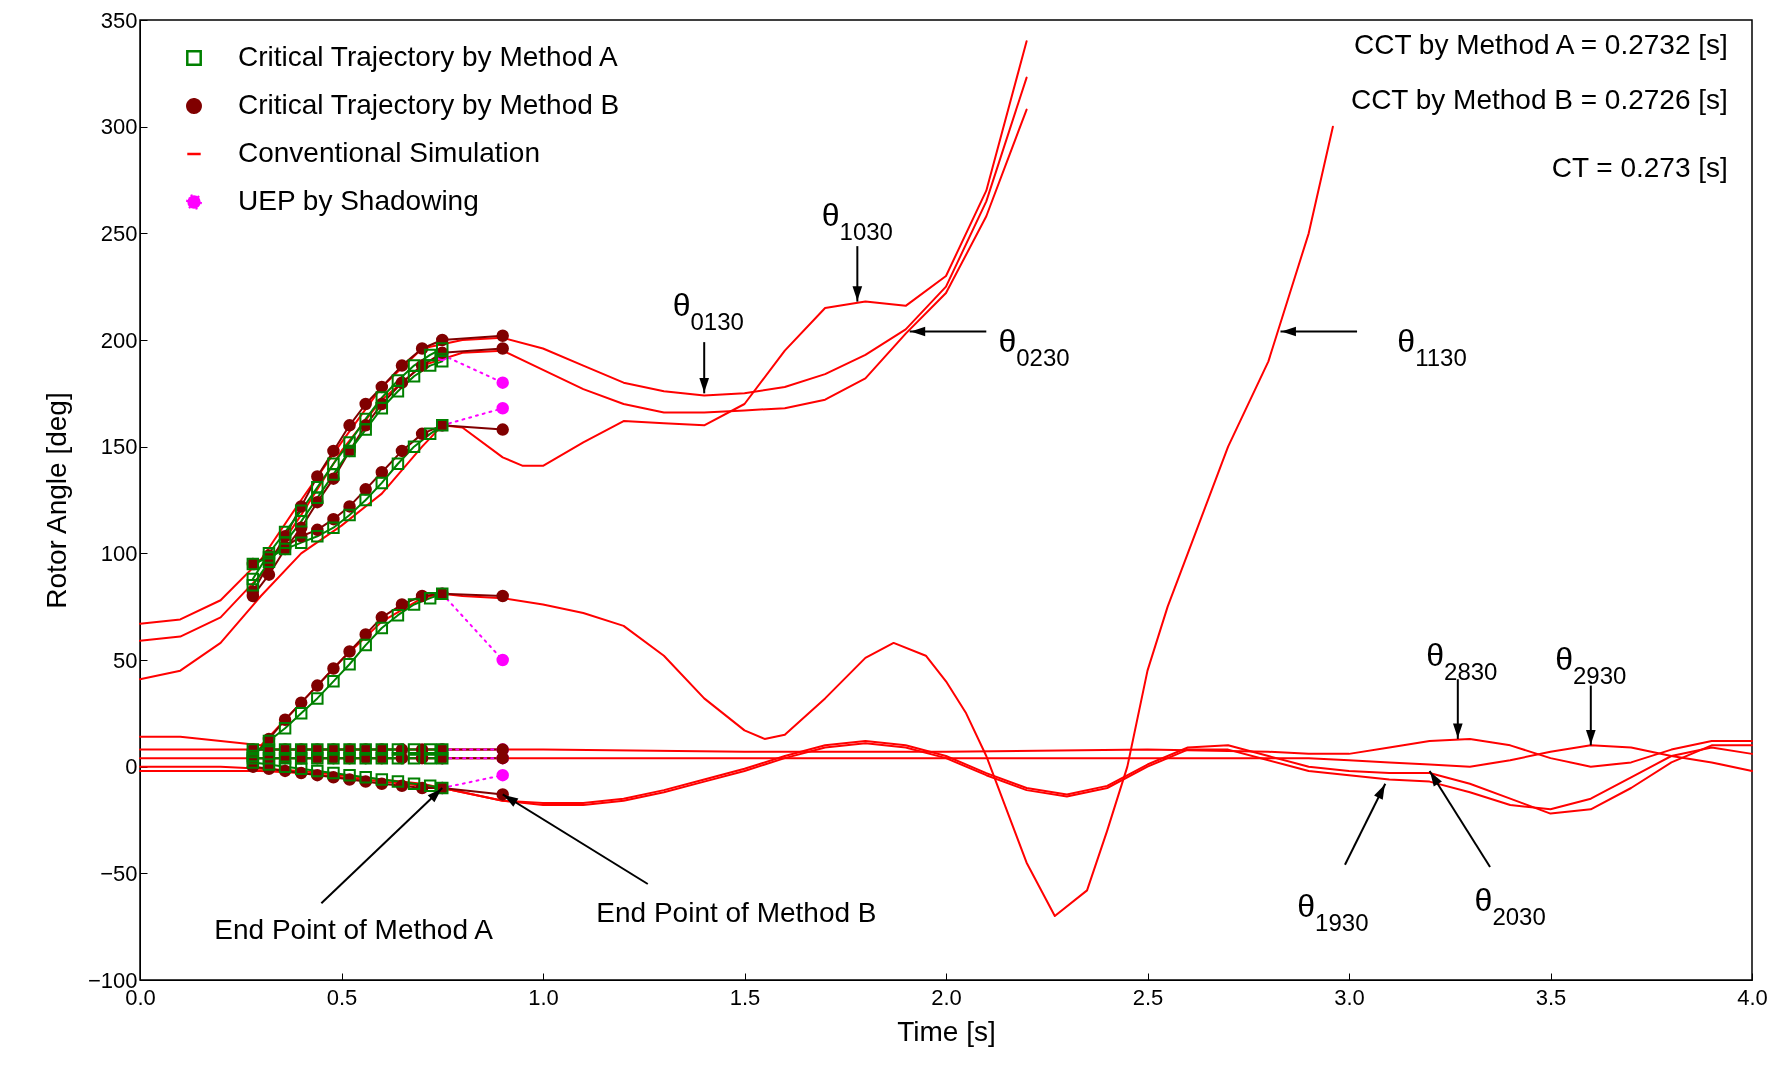 Image resolution: width=1775 pixels, height=1083 pixels. What do you see at coordinates (1540, 44) in the screenshot?
I see `annotation: CCT by Method A = 0.2732 [s]` at bounding box center [1540, 44].